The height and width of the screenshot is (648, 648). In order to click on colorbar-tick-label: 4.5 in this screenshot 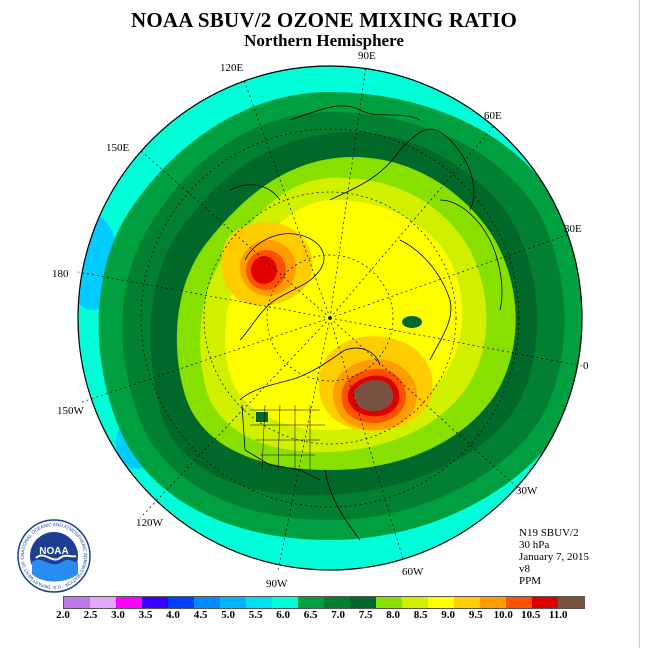, I will do `click(200, 615)`.